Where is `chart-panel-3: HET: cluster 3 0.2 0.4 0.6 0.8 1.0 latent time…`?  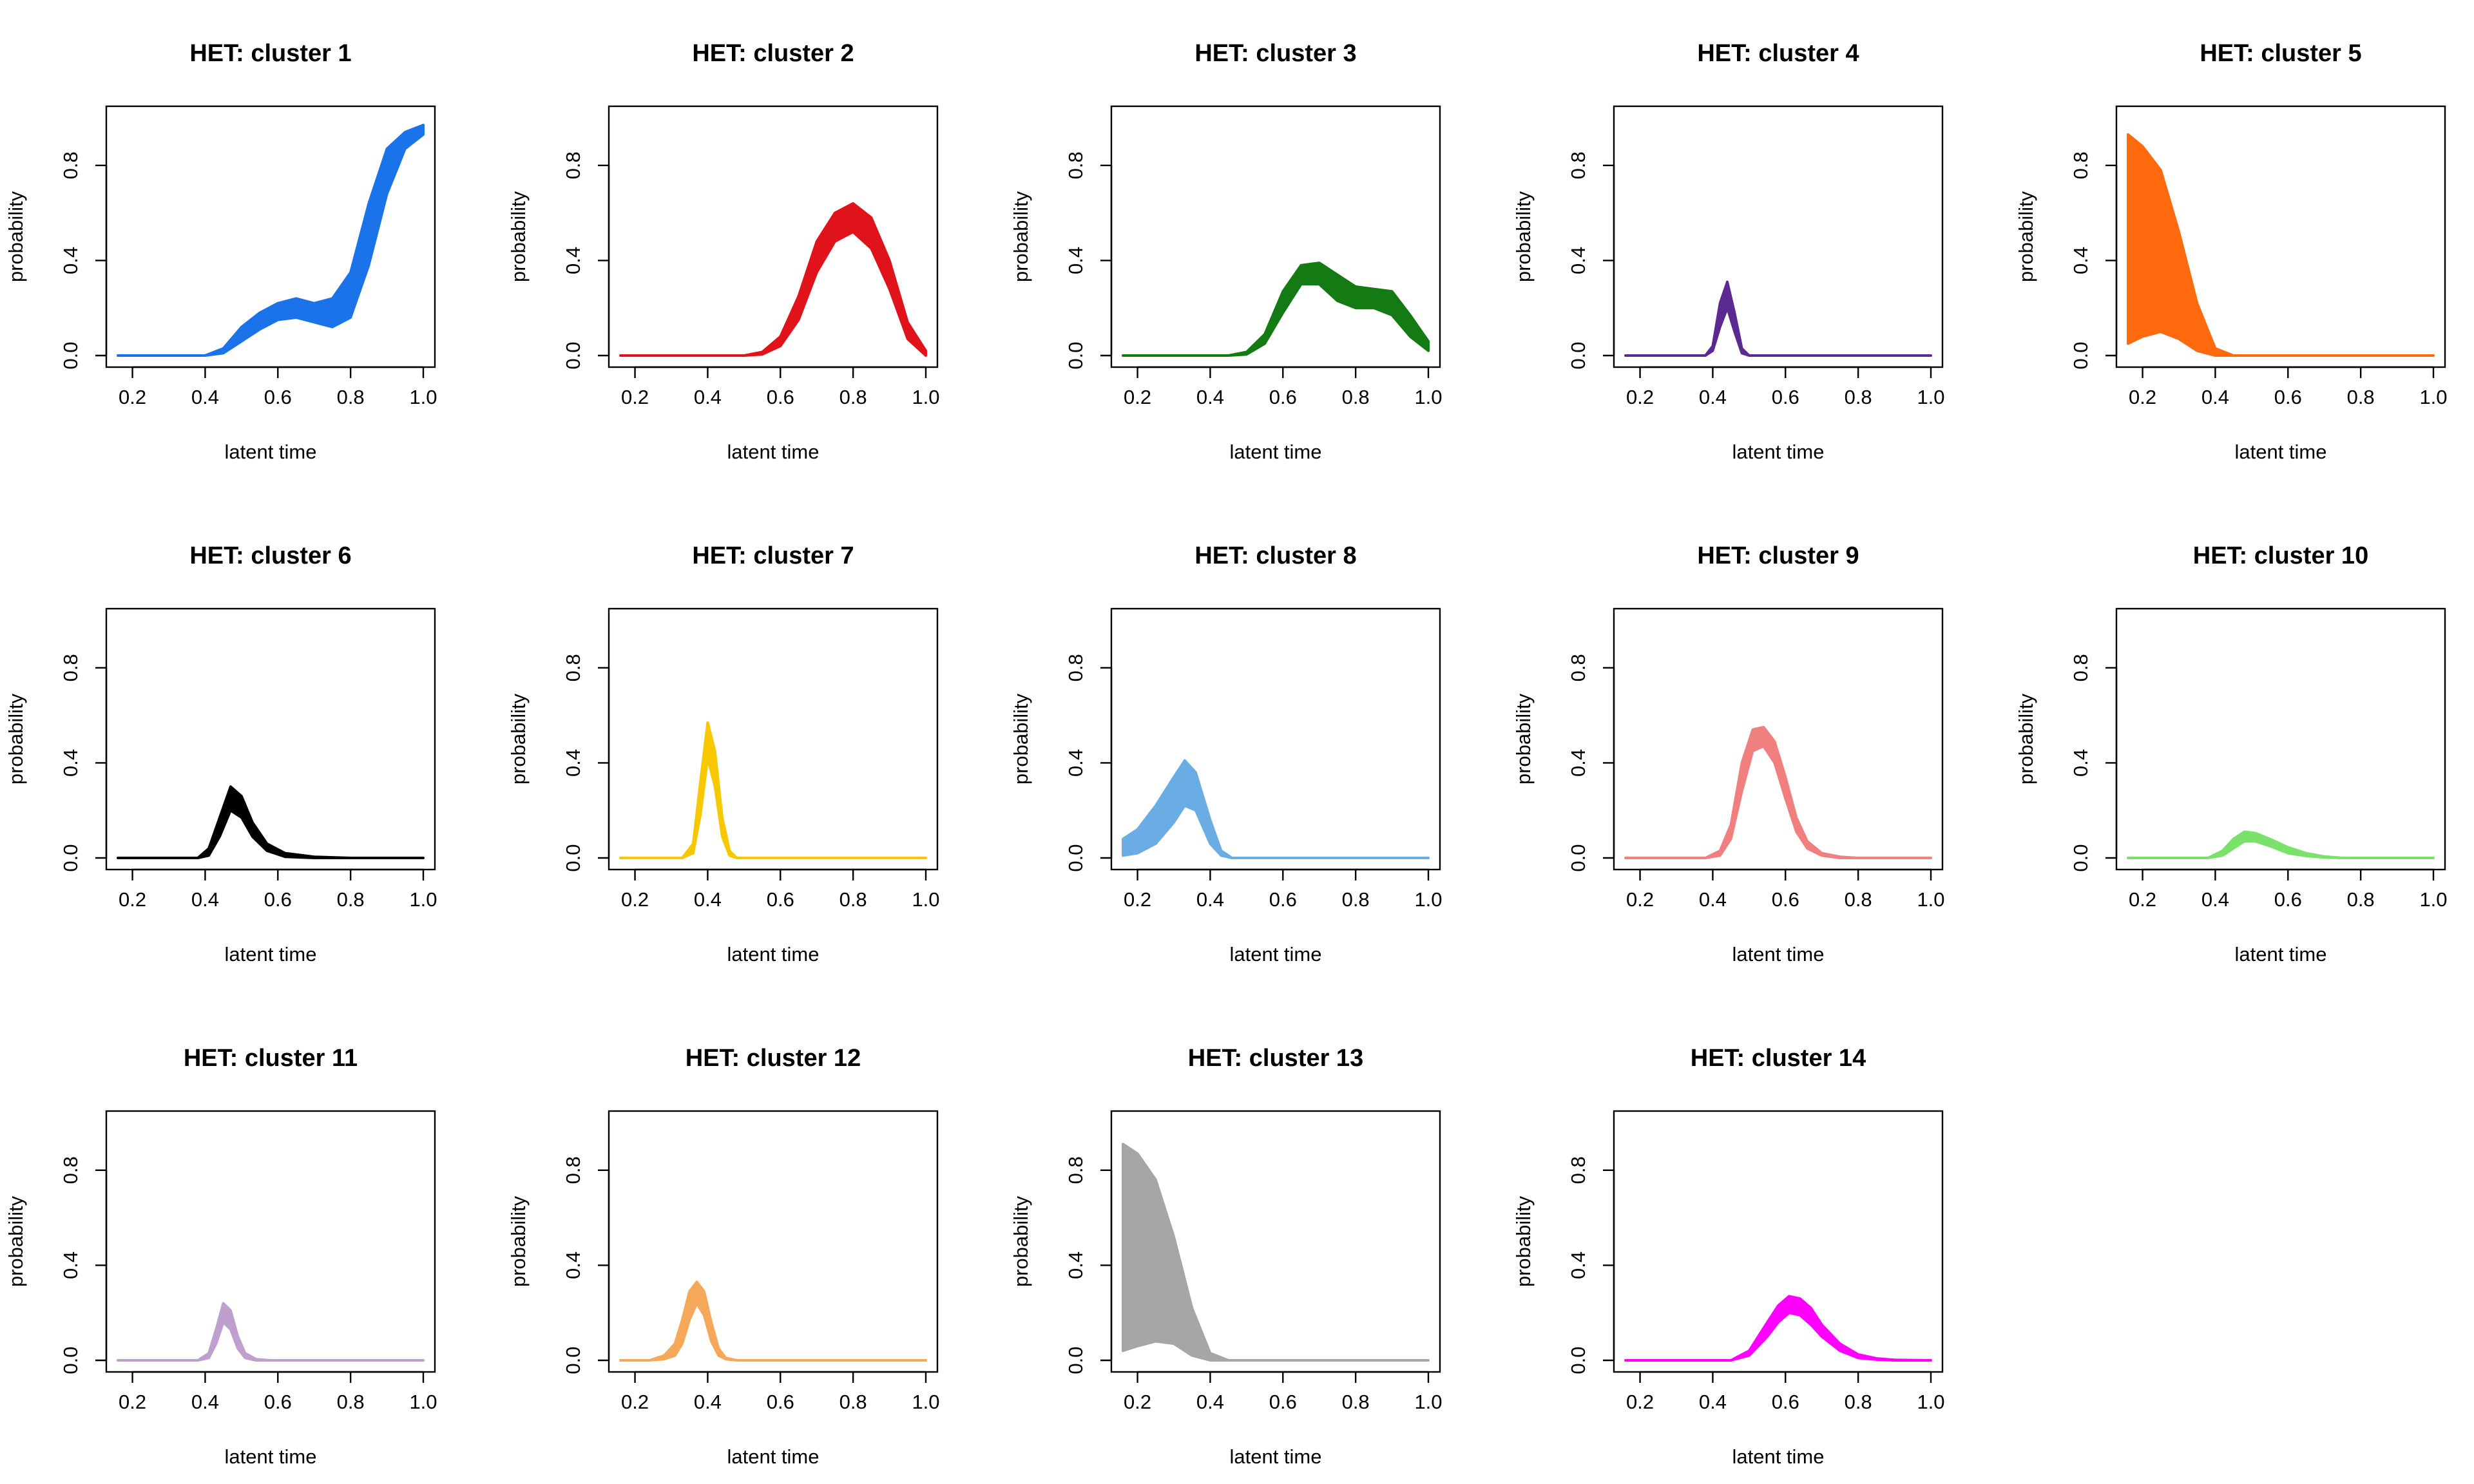
chart-panel-3: HET: cluster 3 0.2 0.4 0.6 0.8 1.0 latent time… is located at coordinates (1226, 251).